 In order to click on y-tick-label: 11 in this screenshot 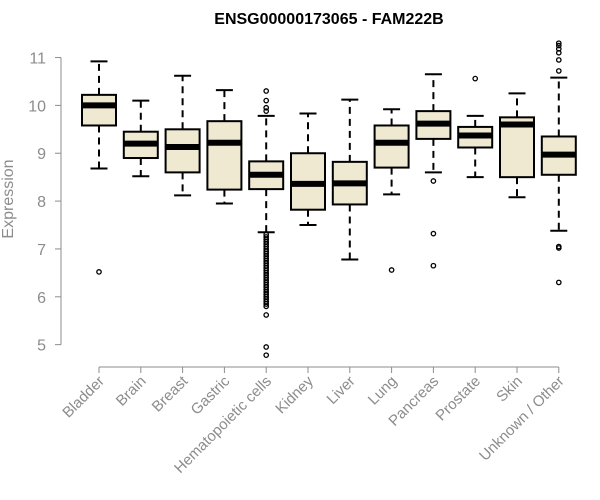, I will do `click(37, 59)`.